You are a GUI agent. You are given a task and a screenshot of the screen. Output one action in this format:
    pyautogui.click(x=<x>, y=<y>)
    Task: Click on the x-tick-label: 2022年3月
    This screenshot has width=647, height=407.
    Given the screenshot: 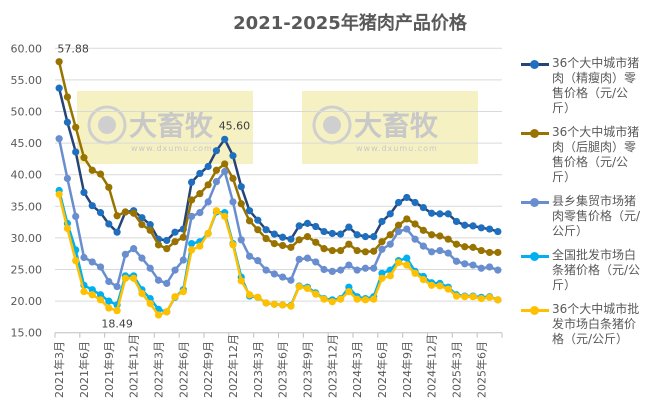 What is the action you would take?
    pyautogui.click(x=158, y=369)
    